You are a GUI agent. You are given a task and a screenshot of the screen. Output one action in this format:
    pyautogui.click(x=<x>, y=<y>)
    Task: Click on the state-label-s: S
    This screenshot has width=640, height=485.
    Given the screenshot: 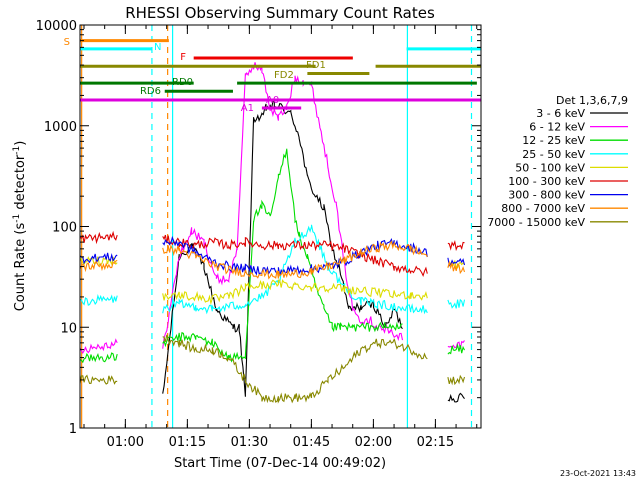 What is the action you would take?
    pyautogui.click(x=67, y=42)
    